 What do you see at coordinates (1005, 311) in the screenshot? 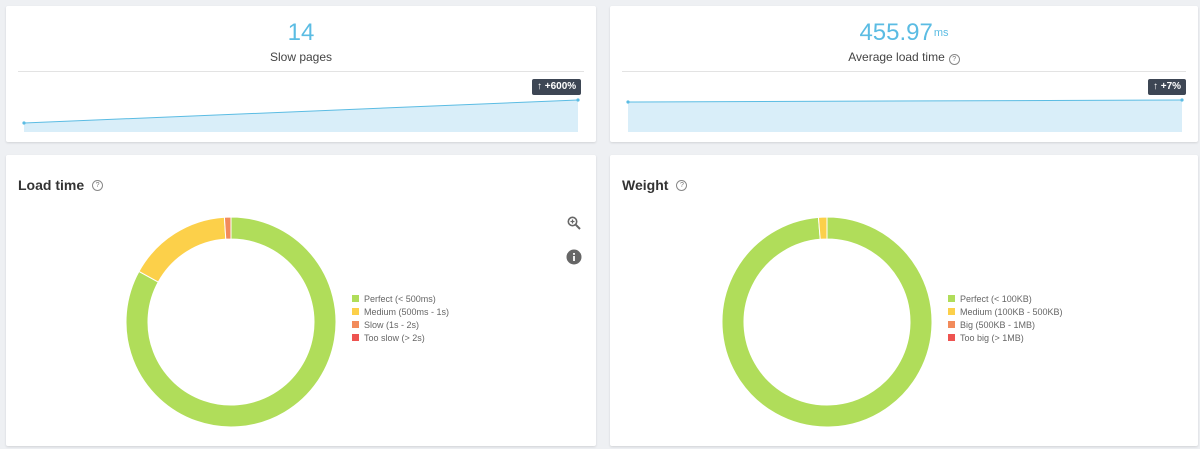
I see `legend-item-medium: Medium (100KB - 500KB)` at bounding box center [1005, 311].